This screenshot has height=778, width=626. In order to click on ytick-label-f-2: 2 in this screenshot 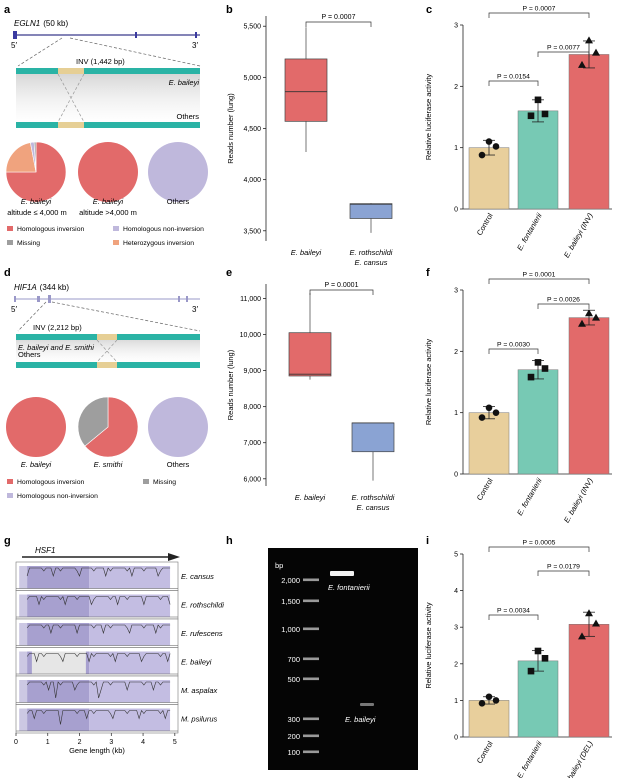, I will do `click(456, 352)`.